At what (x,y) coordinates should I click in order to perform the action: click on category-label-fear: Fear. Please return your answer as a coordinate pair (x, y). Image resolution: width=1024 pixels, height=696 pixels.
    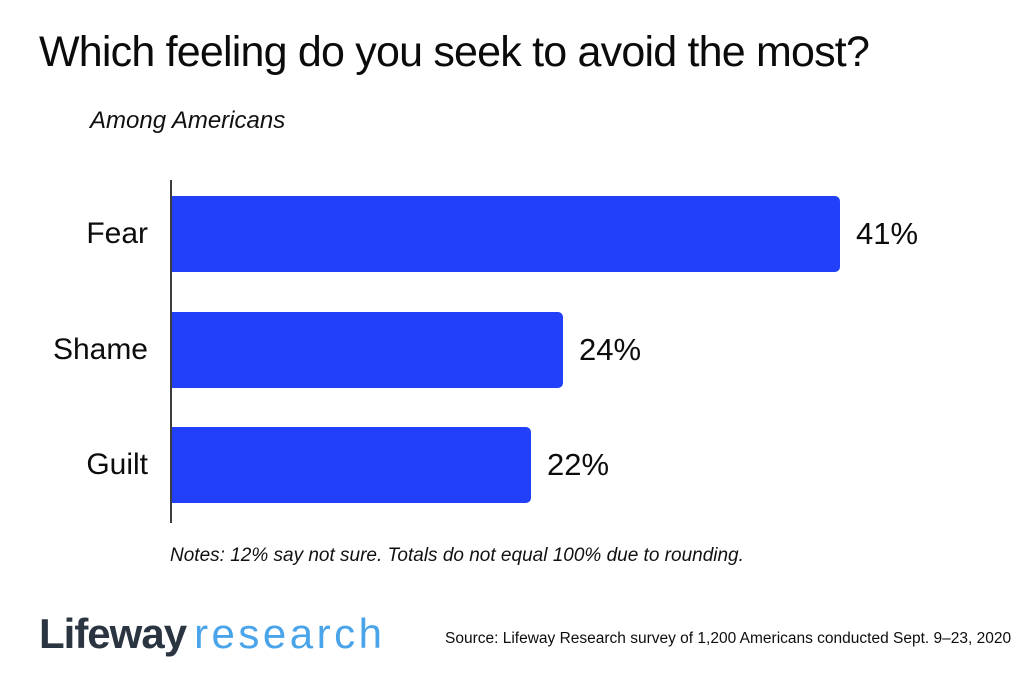
    Looking at the image, I should click on (117, 233).